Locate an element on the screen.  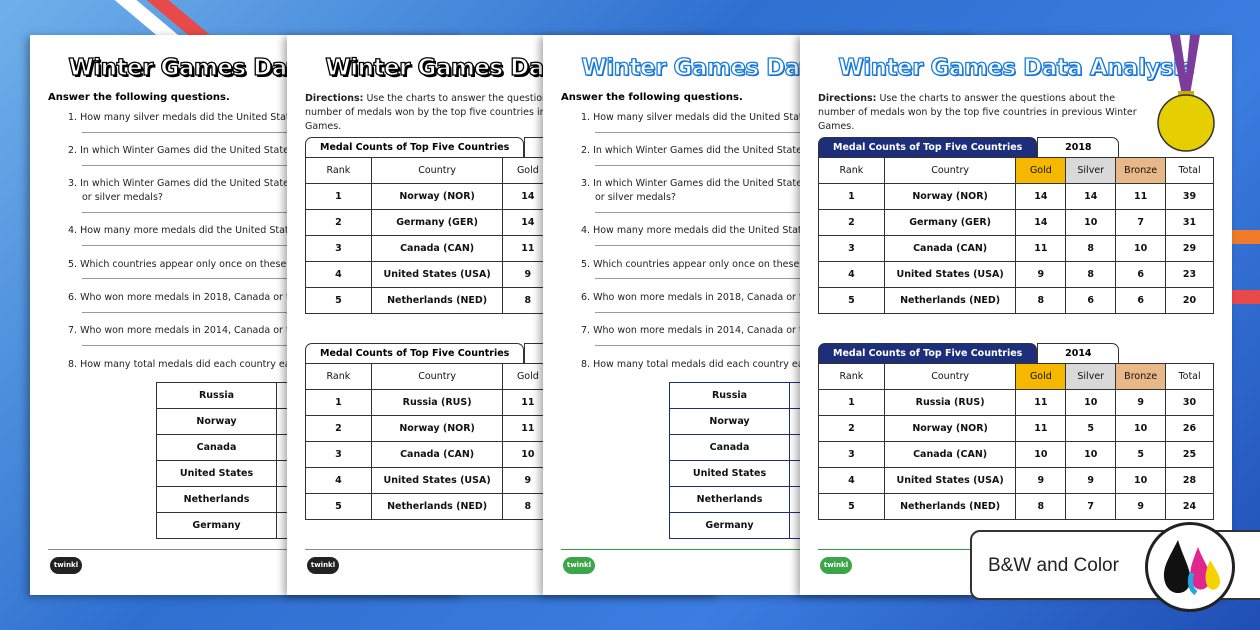
table-cell: 31 is located at coordinates (1189, 222).